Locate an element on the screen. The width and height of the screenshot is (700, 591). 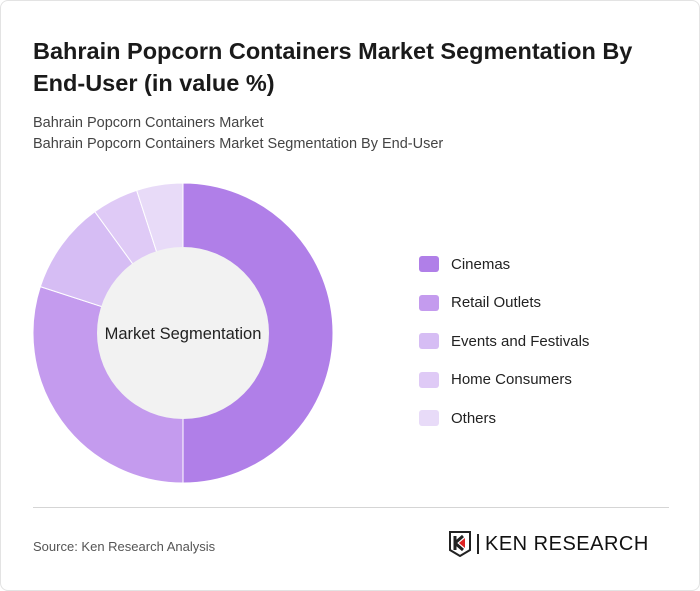
legend-item: Cinemas is located at coordinates (504, 264).